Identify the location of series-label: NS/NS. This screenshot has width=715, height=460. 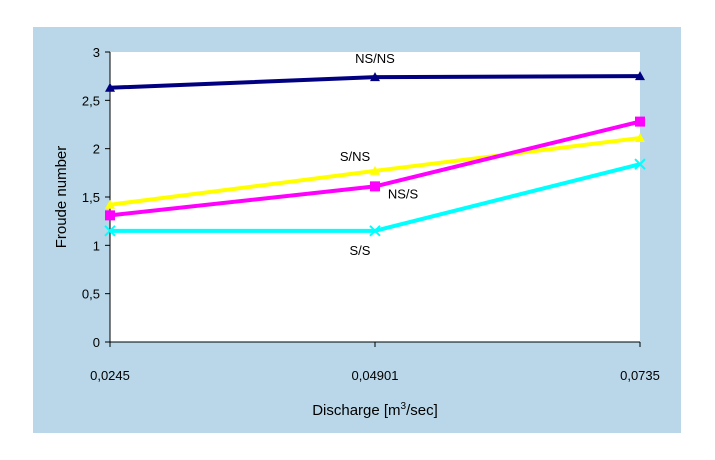
(375, 58).